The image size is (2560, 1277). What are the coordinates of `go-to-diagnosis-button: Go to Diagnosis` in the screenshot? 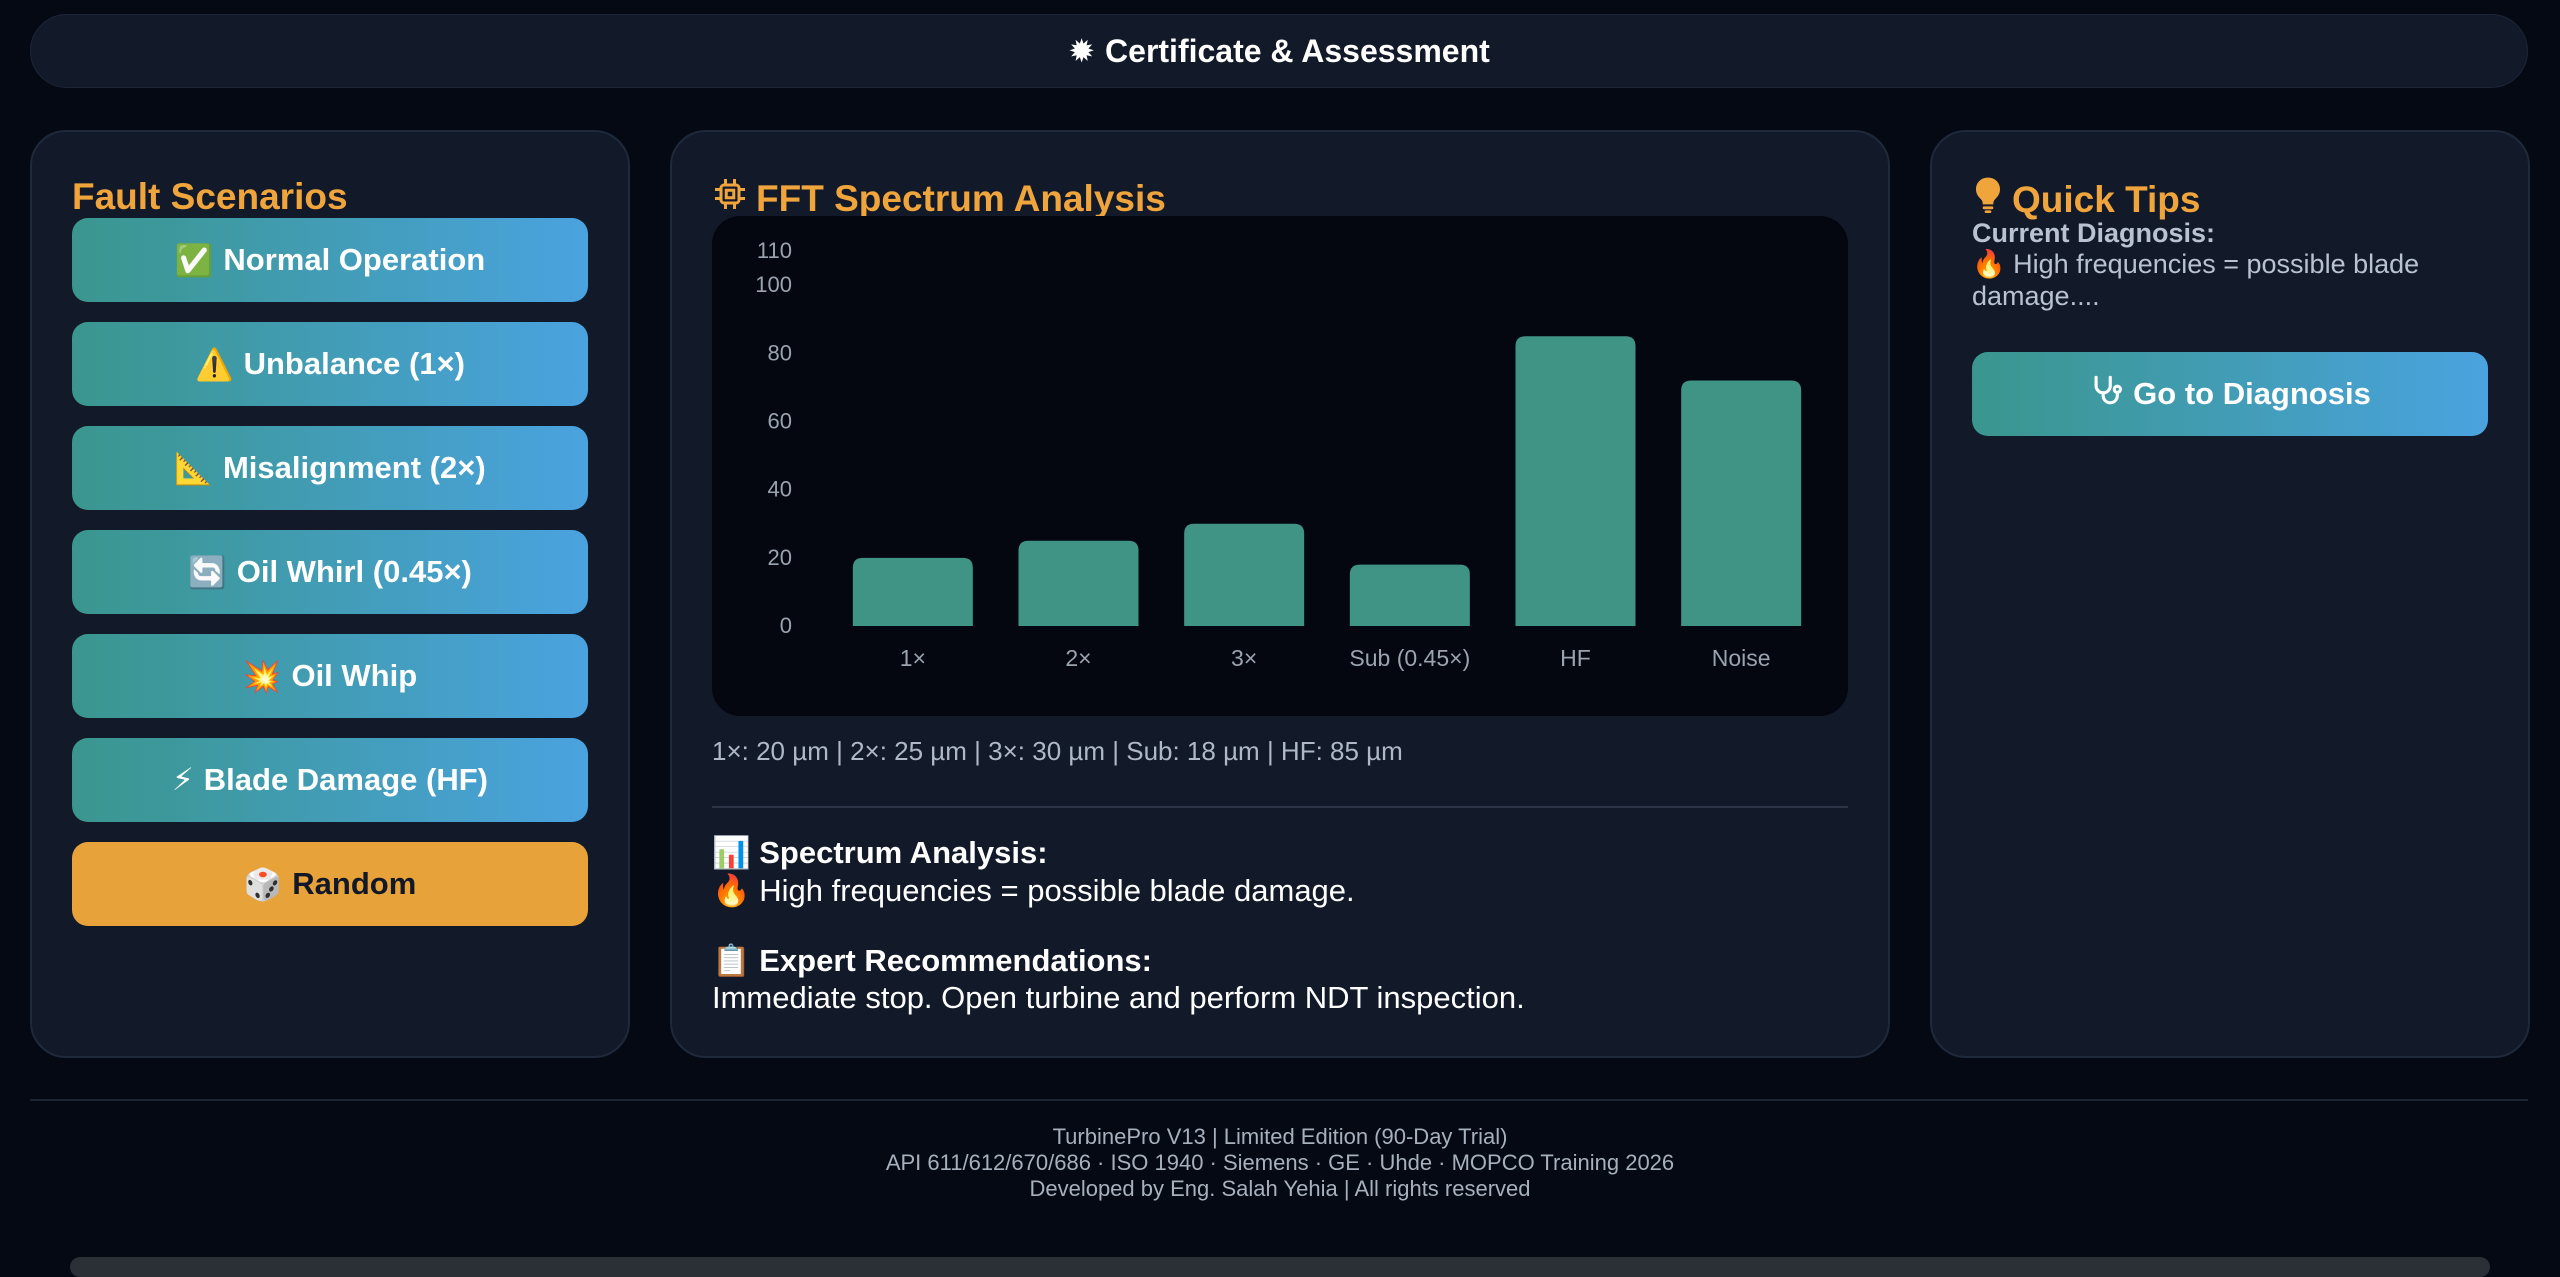 It's located at (2230, 394).